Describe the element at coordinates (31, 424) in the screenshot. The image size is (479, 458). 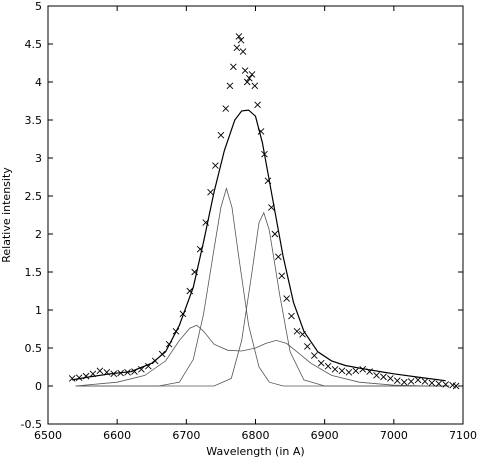
I see `y-tick-label: -0.5` at that location.